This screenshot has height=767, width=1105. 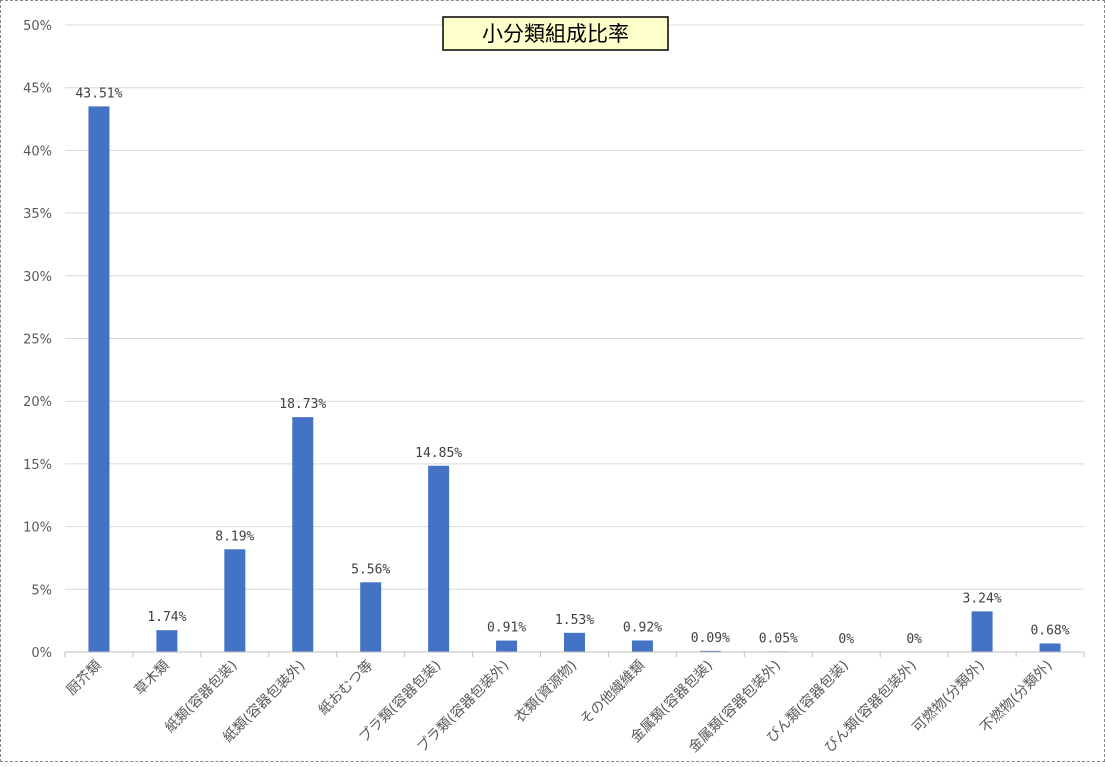 What do you see at coordinates (574, 620) in the screenshot?
I see `data-label: 1.53%` at bounding box center [574, 620].